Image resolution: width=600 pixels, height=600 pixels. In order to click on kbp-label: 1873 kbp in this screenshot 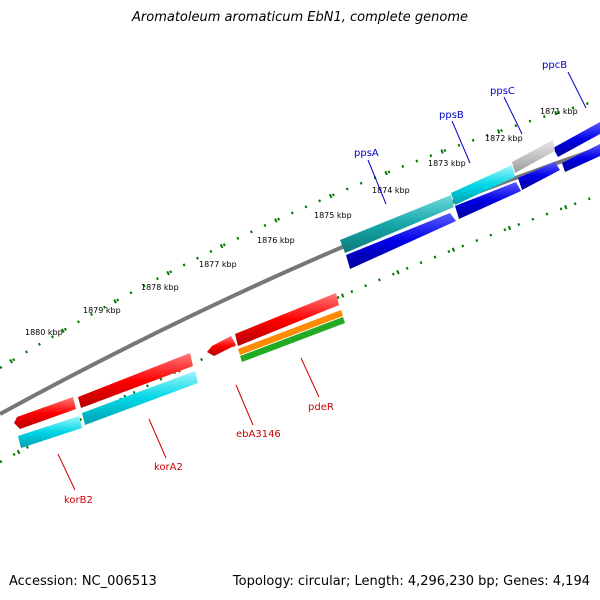, I will do `click(447, 163)`.